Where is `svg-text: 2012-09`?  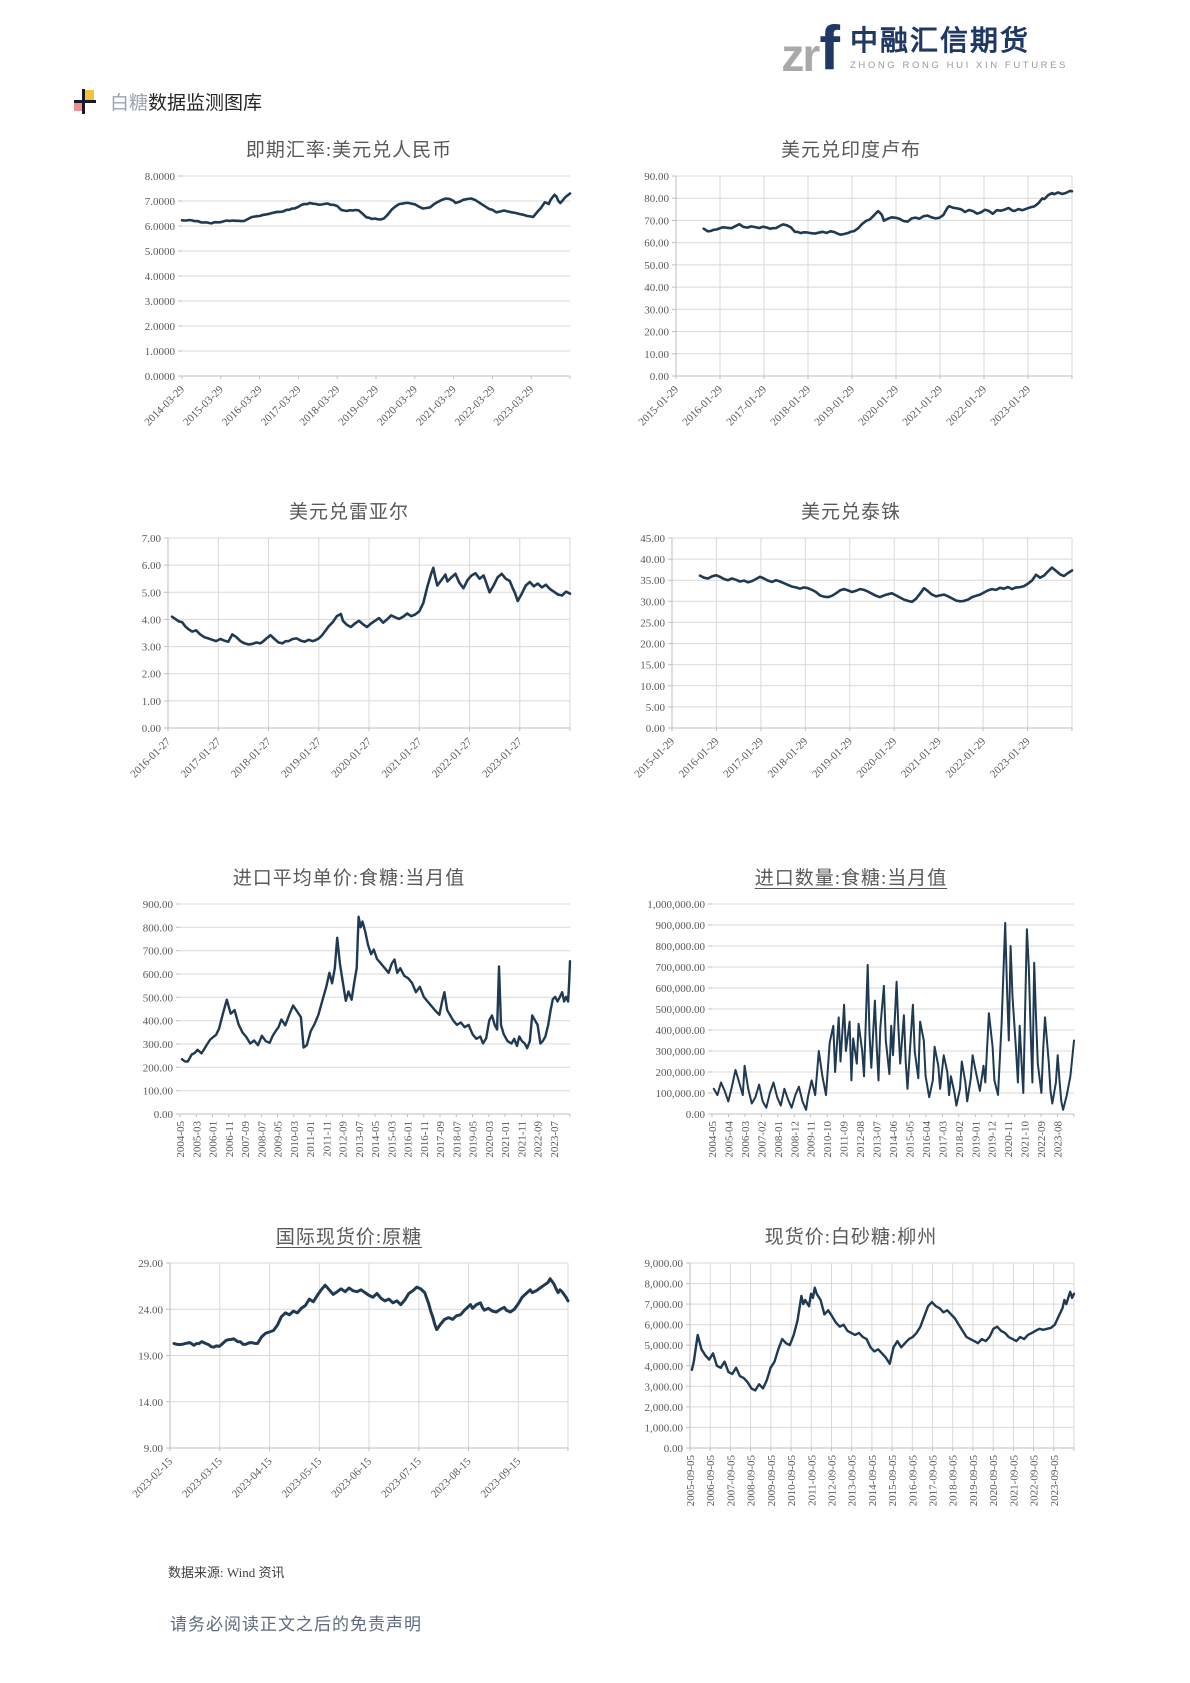
svg-text: 2012-09 is located at coordinates (344, 1139).